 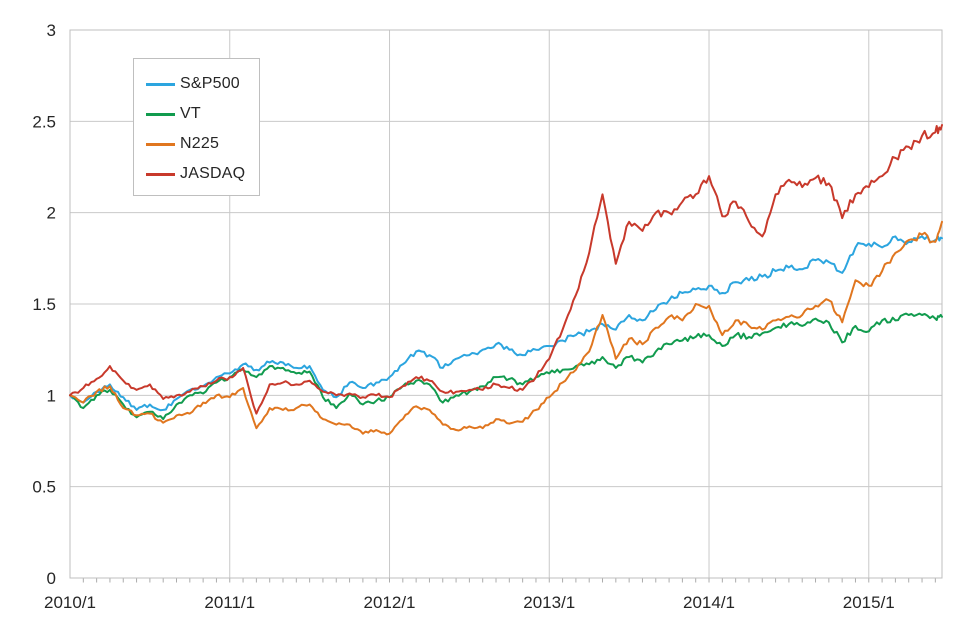 What do you see at coordinates (549, 602) in the screenshot?
I see `x-tick-label: 2013/1` at bounding box center [549, 602].